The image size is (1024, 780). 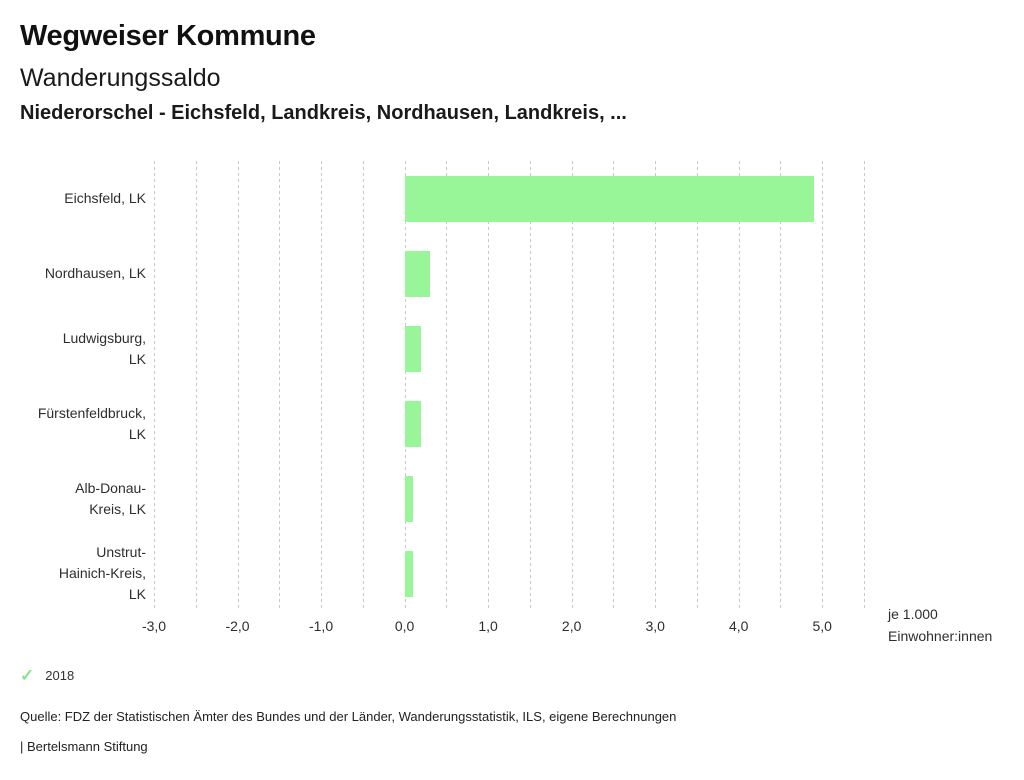 I want to click on legend-year-label: 2018, so click(x=60, y=675).